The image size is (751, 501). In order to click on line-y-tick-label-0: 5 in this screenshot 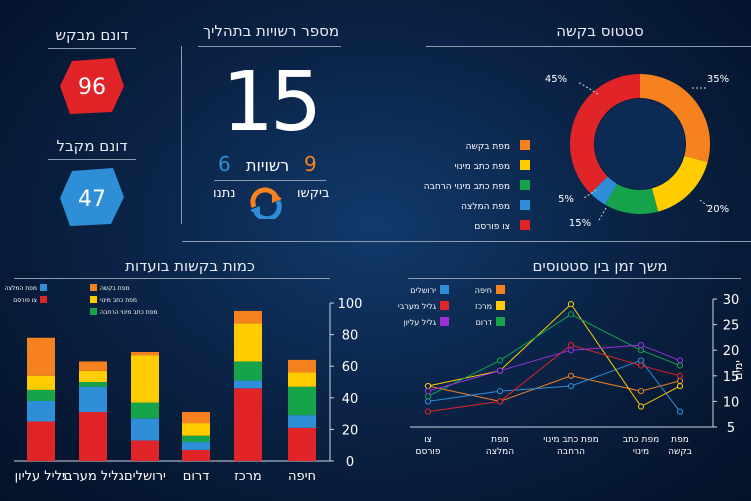, I will do `click(731, 428)`.